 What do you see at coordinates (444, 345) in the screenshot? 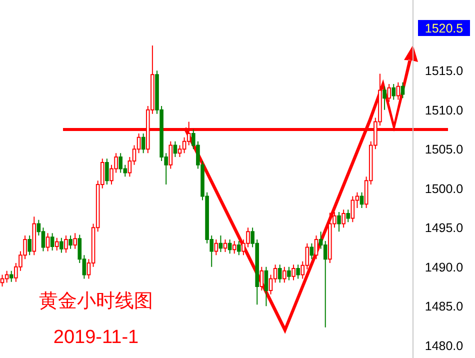
I see `y-tick-label: 1480.0` at bounding box center [444, 345].